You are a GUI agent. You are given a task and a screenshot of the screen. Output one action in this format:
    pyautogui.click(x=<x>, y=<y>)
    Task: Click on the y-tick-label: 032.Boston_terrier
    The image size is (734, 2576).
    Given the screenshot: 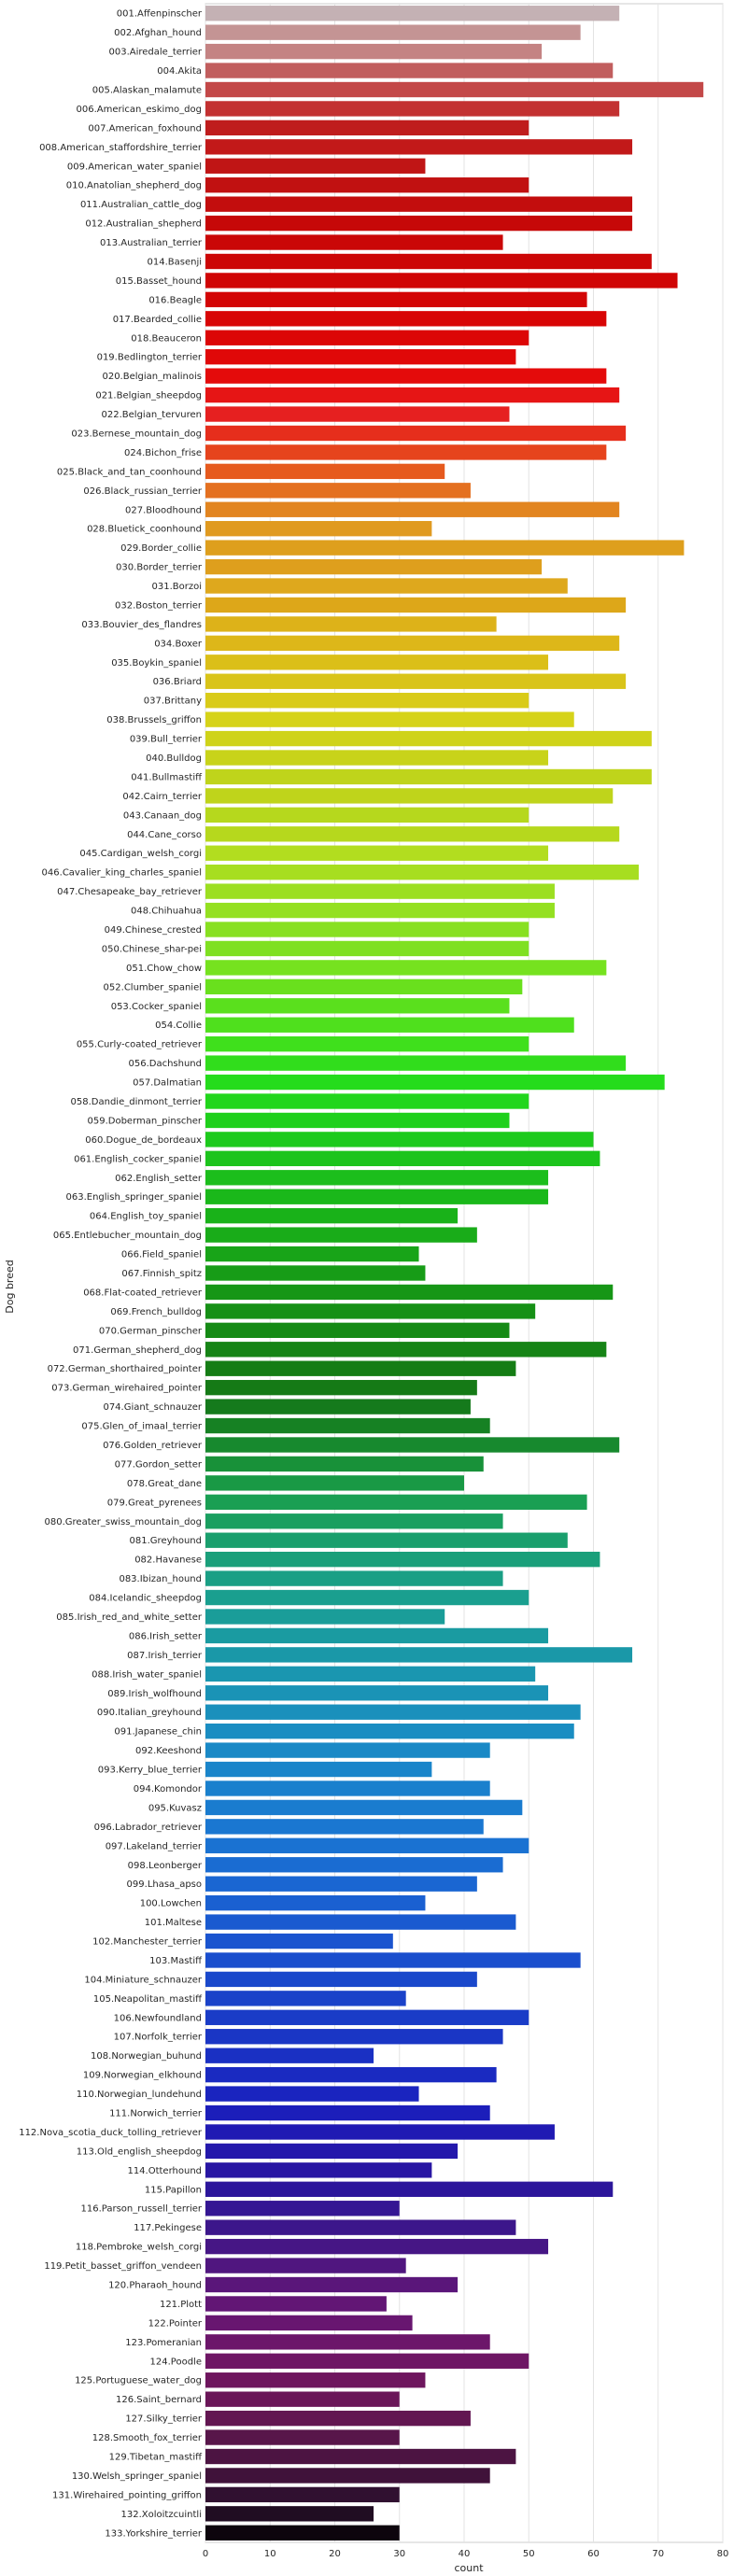 What is the action you would take?
    pyautogui.click(x=159, y=606)
    